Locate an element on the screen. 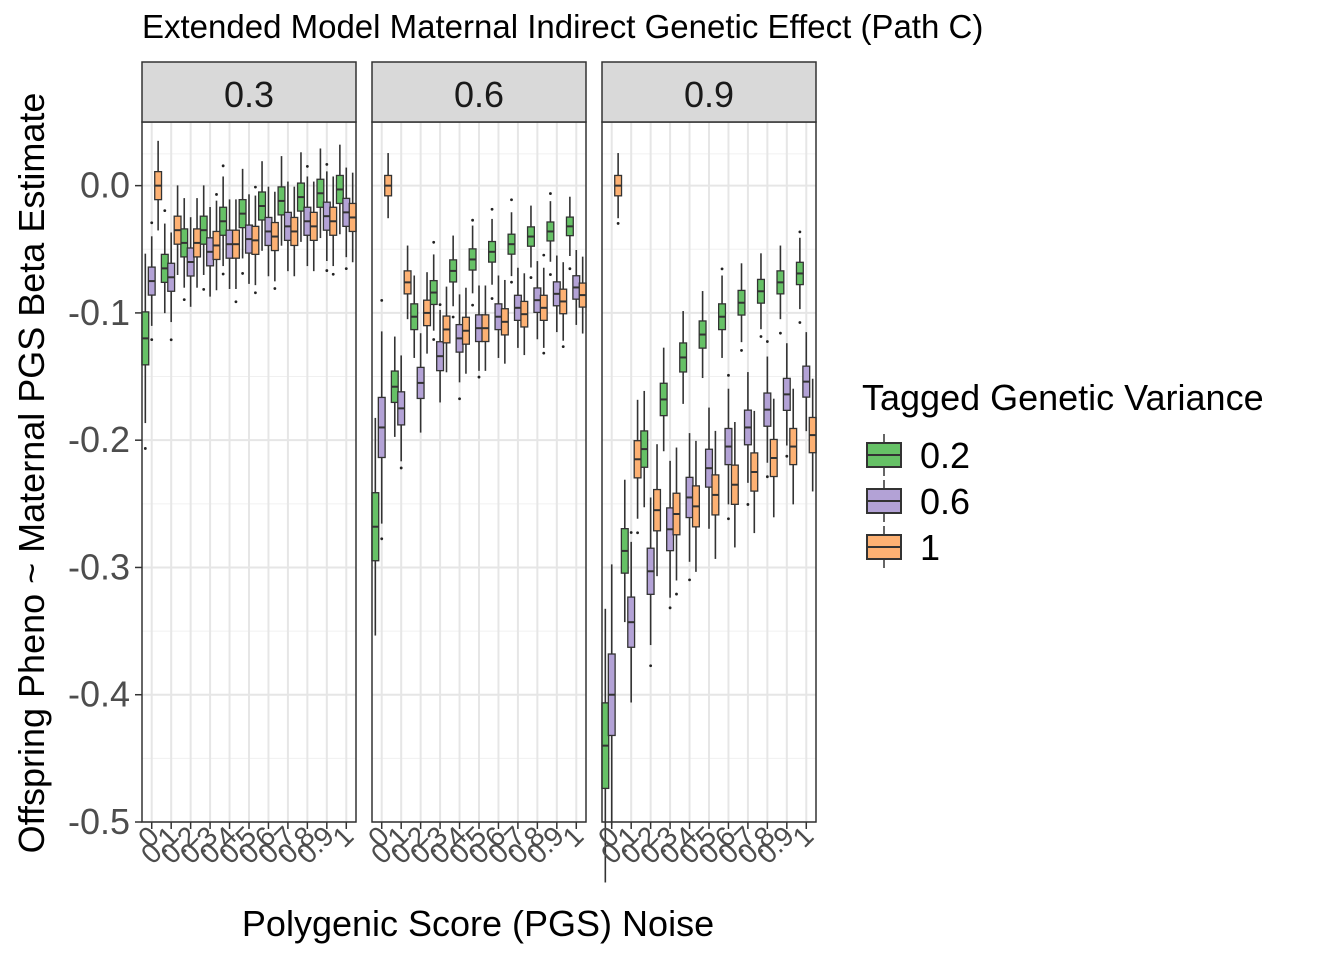  y-tick-label: -0.5 is located at coordinates (99, 821).